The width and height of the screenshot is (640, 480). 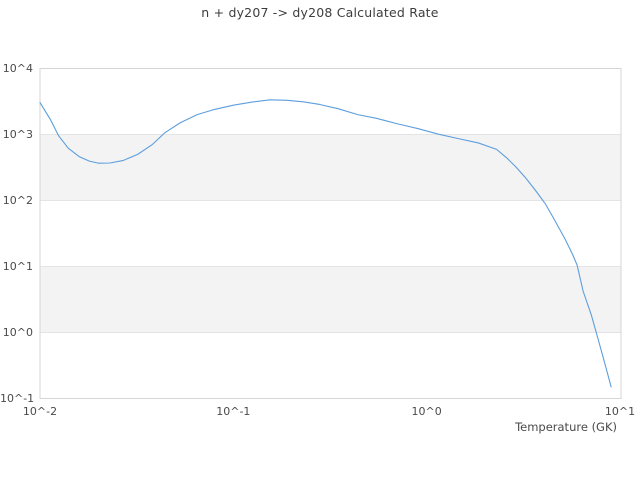 I want to click on x-tick-label: 10^-2, so click(x=40, y=411).